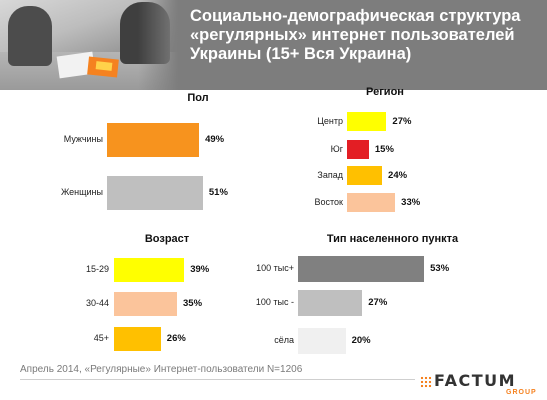 This screenshot has height=400, width=547. Describe the element at coordinates (83, 139) in the screenshot. I see `tick-label: Мужчины` at that location.